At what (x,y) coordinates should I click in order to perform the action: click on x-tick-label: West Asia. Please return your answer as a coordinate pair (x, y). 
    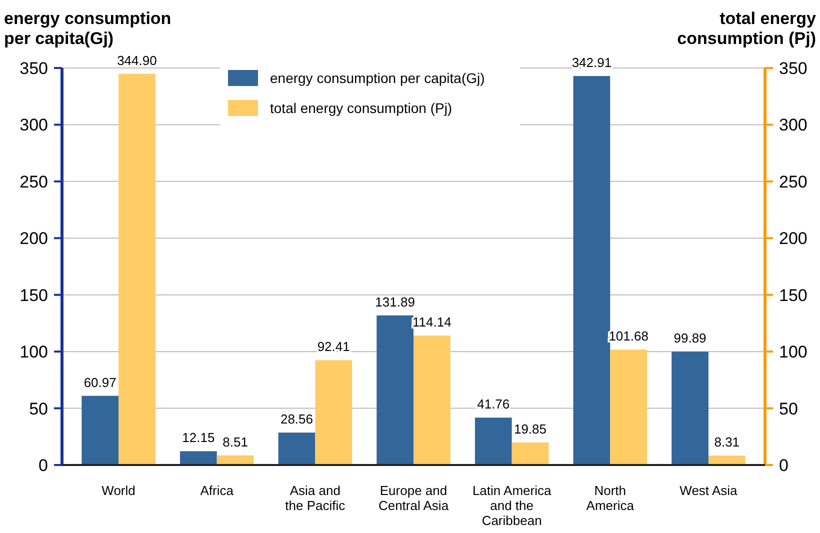
    Looking at the image, I should click on (709, 490).